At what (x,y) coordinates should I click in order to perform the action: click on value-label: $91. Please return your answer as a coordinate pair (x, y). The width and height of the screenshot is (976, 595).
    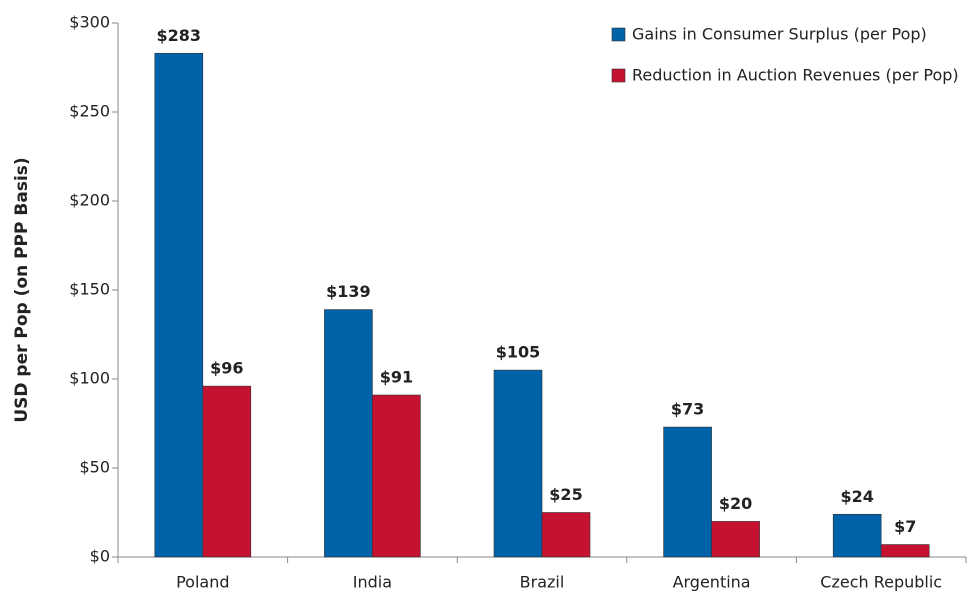
    Looking at the image, I should click on (396, 377).